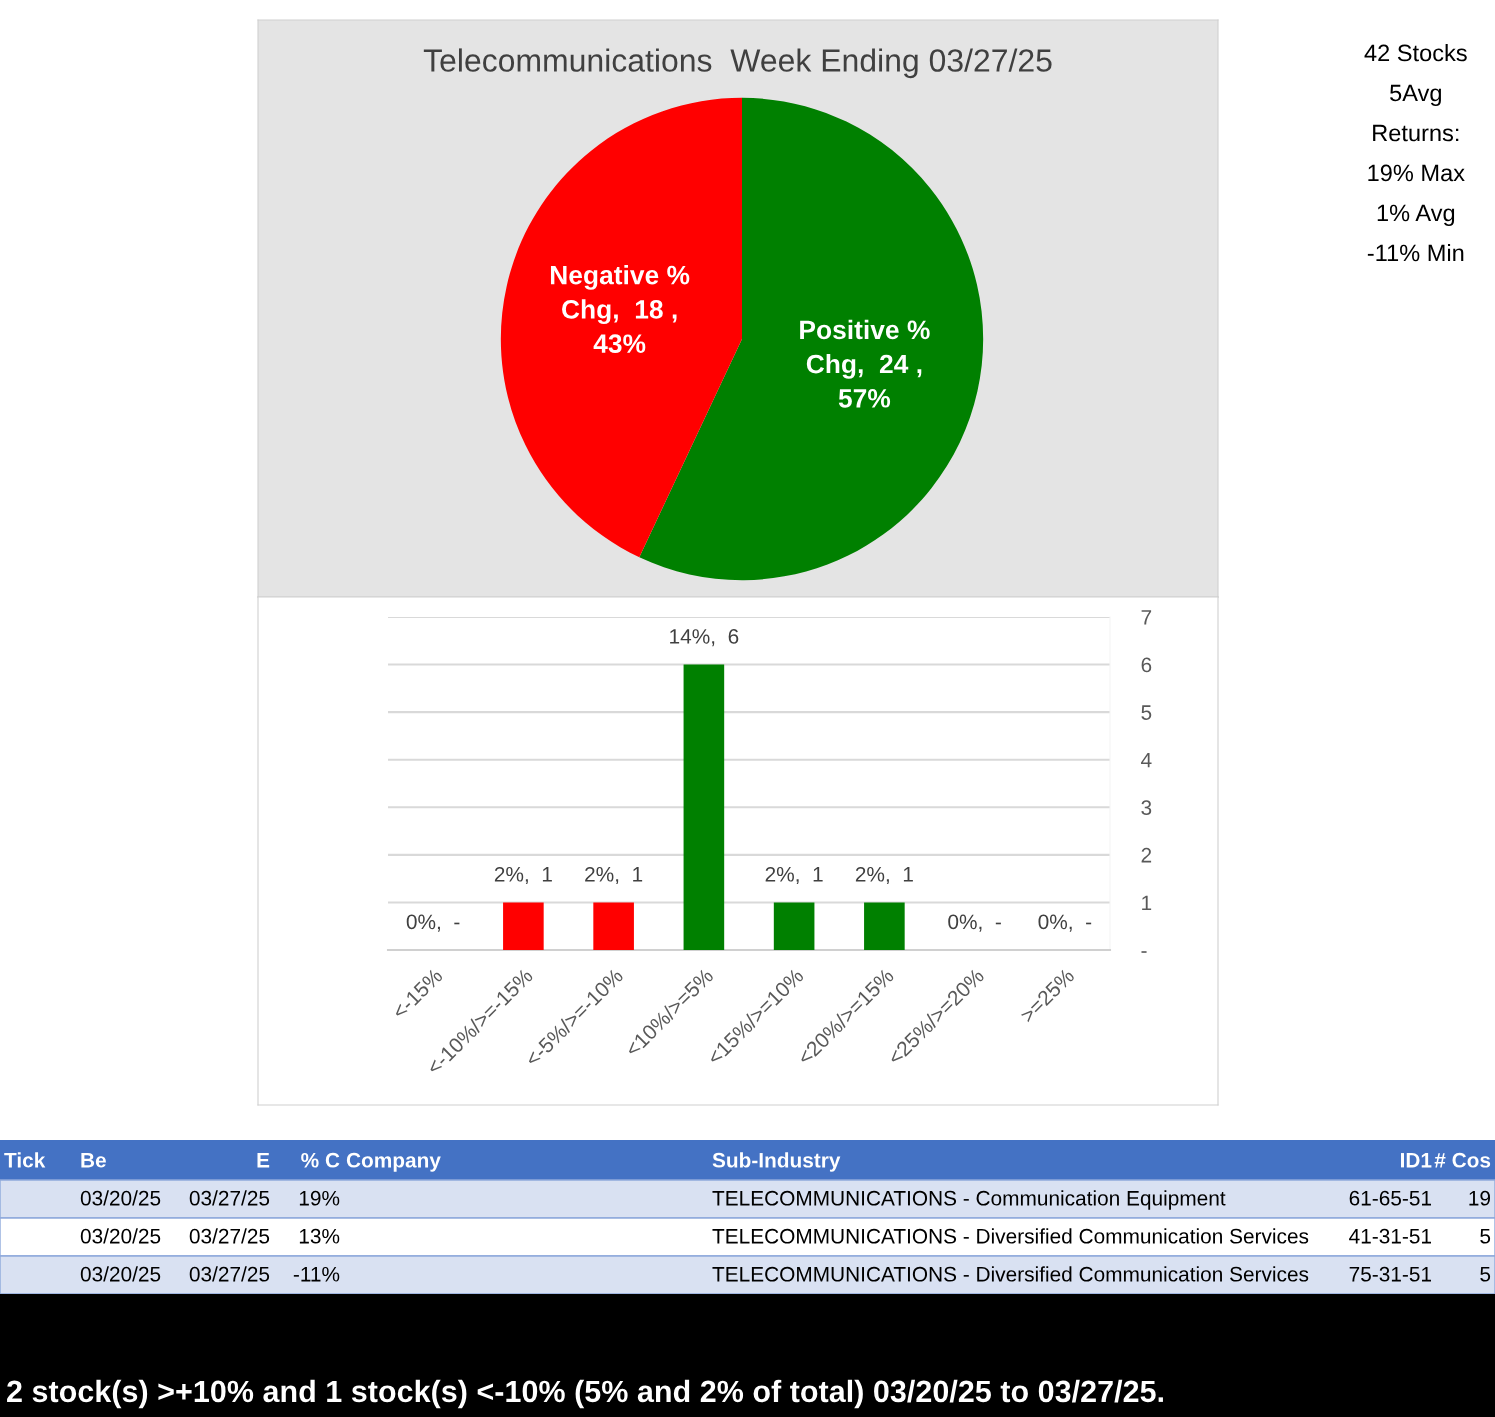 The height and width of the screenshot is (1417, 1495). Describe the element at coordinates (704, 638) in the screenshot. I see `data-label: 14%, 6` at that location.